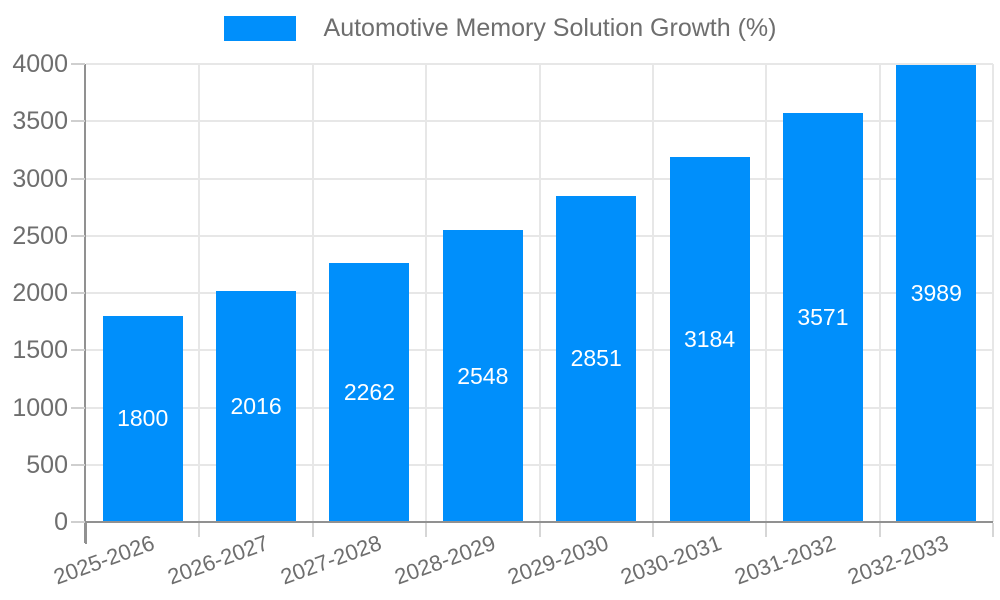 This screenshot has height=600, width=1000. I want to click on bar-2028-2029: 2548, so click(482, 376).